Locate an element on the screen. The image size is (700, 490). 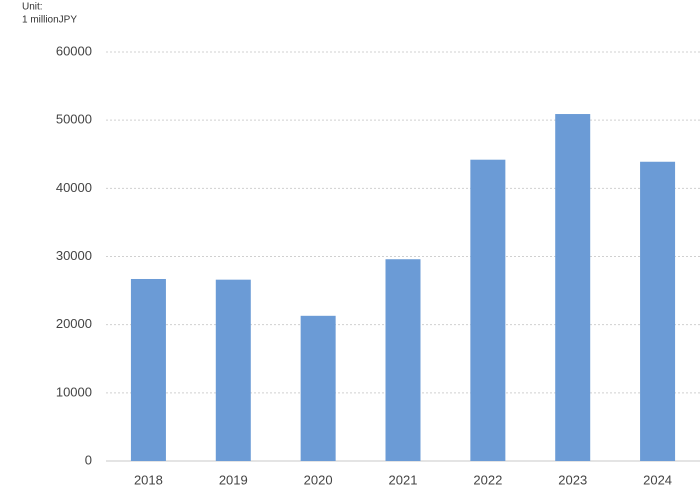
y-tick-label: 0 is located at coordinates (88, 459).